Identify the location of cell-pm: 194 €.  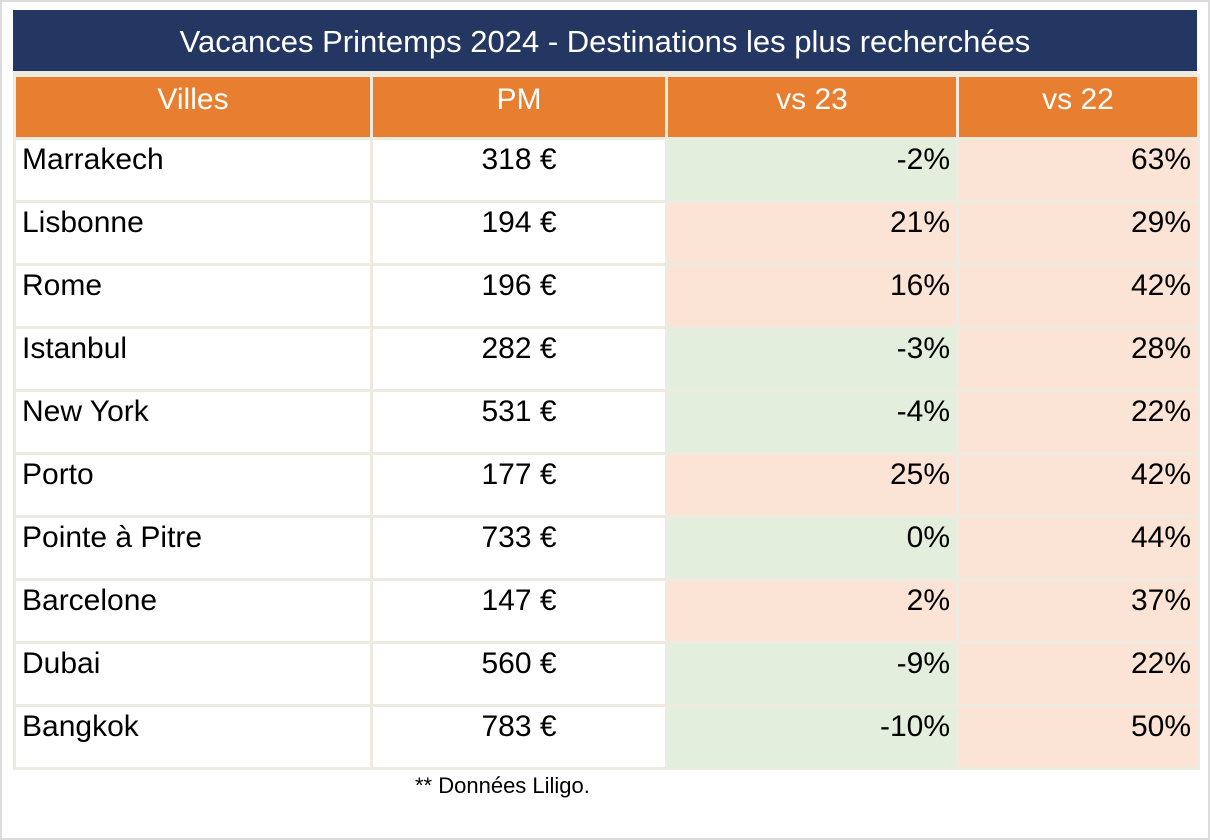
(519, 233).